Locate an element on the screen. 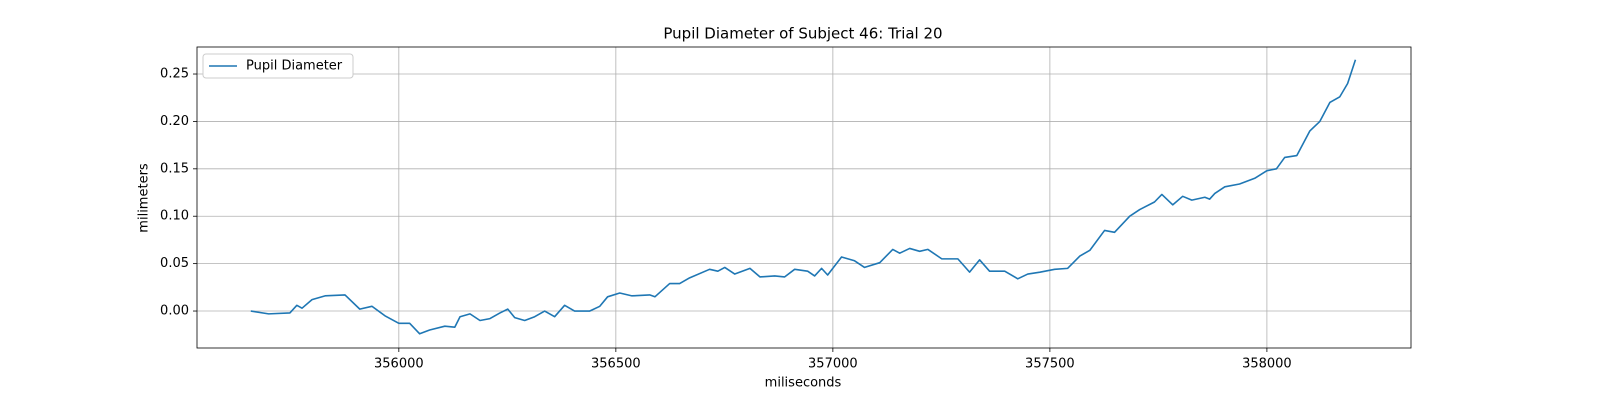  y-tick-label: 0.05 is located at coordinates (174, 263).